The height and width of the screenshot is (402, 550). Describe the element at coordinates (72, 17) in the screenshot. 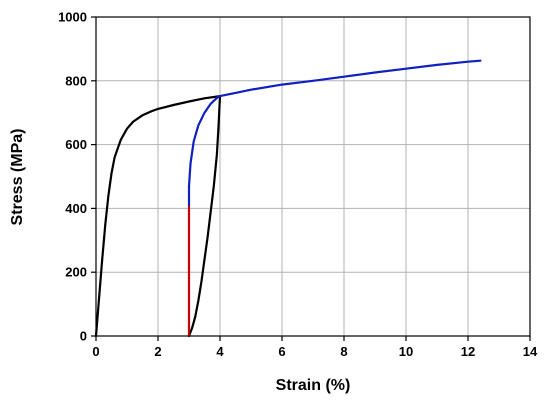

I see `y-tick-label: 1000` at that location.